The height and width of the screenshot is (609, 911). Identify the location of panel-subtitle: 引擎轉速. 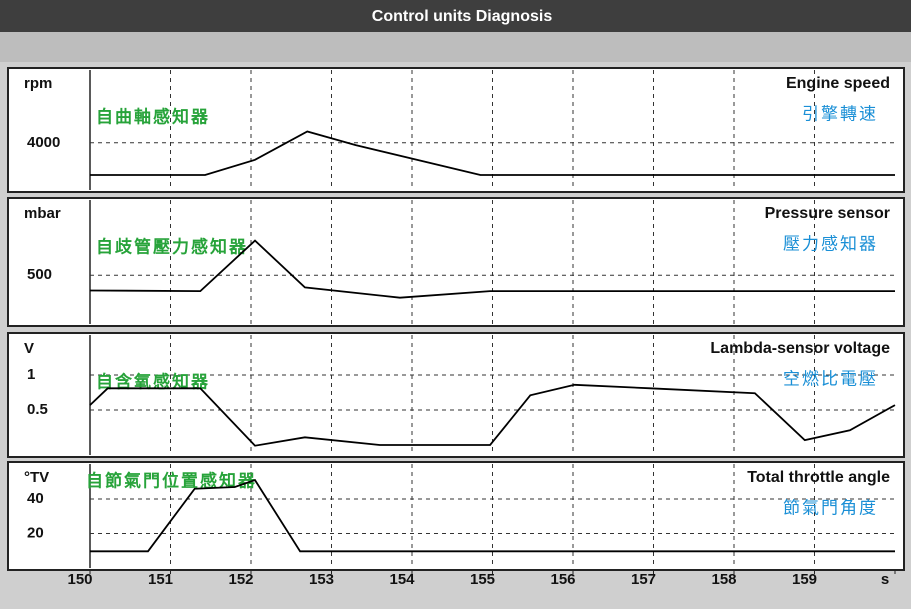
(840, 113).